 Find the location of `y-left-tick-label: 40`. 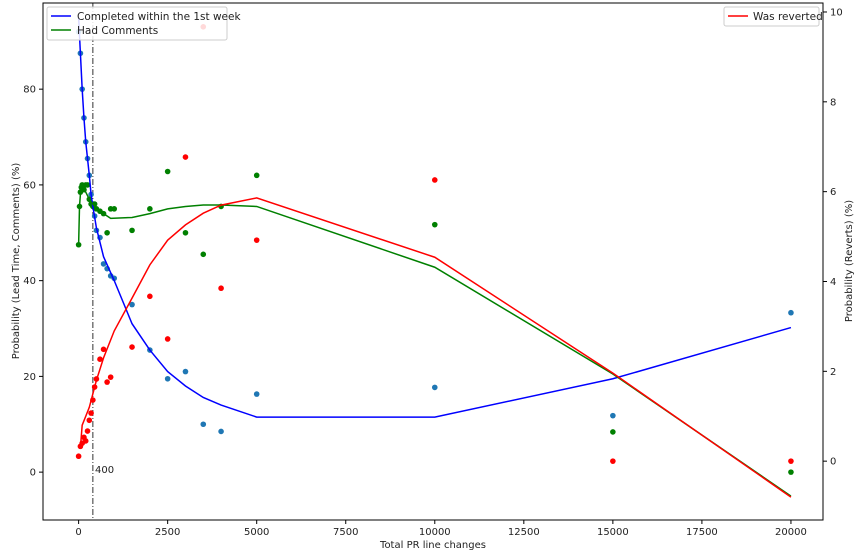

y-left-tick-label: 40 is located at coordinates (29, 281).